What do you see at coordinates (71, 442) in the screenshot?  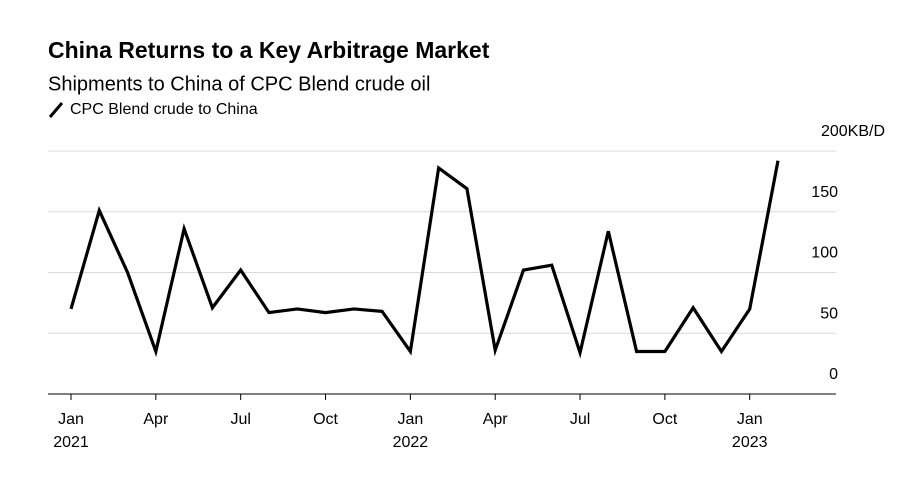 I see `x-year-label: 2021` at bounding box center [71, 442].